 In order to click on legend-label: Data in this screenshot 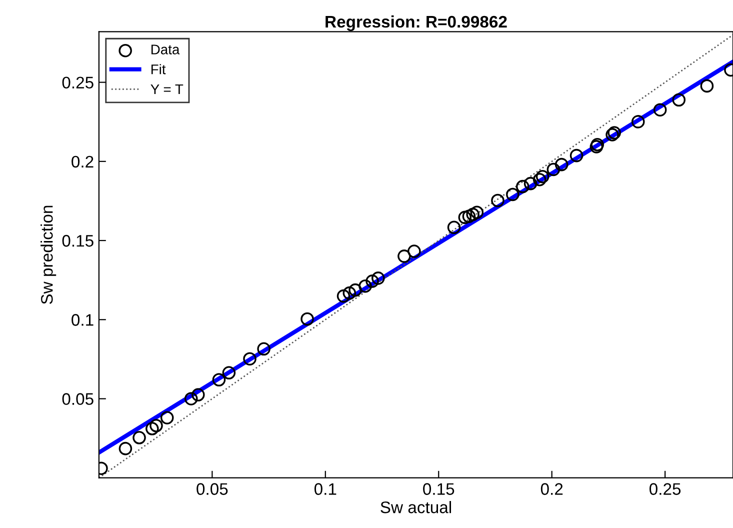, I will do `click(165, 49)`.